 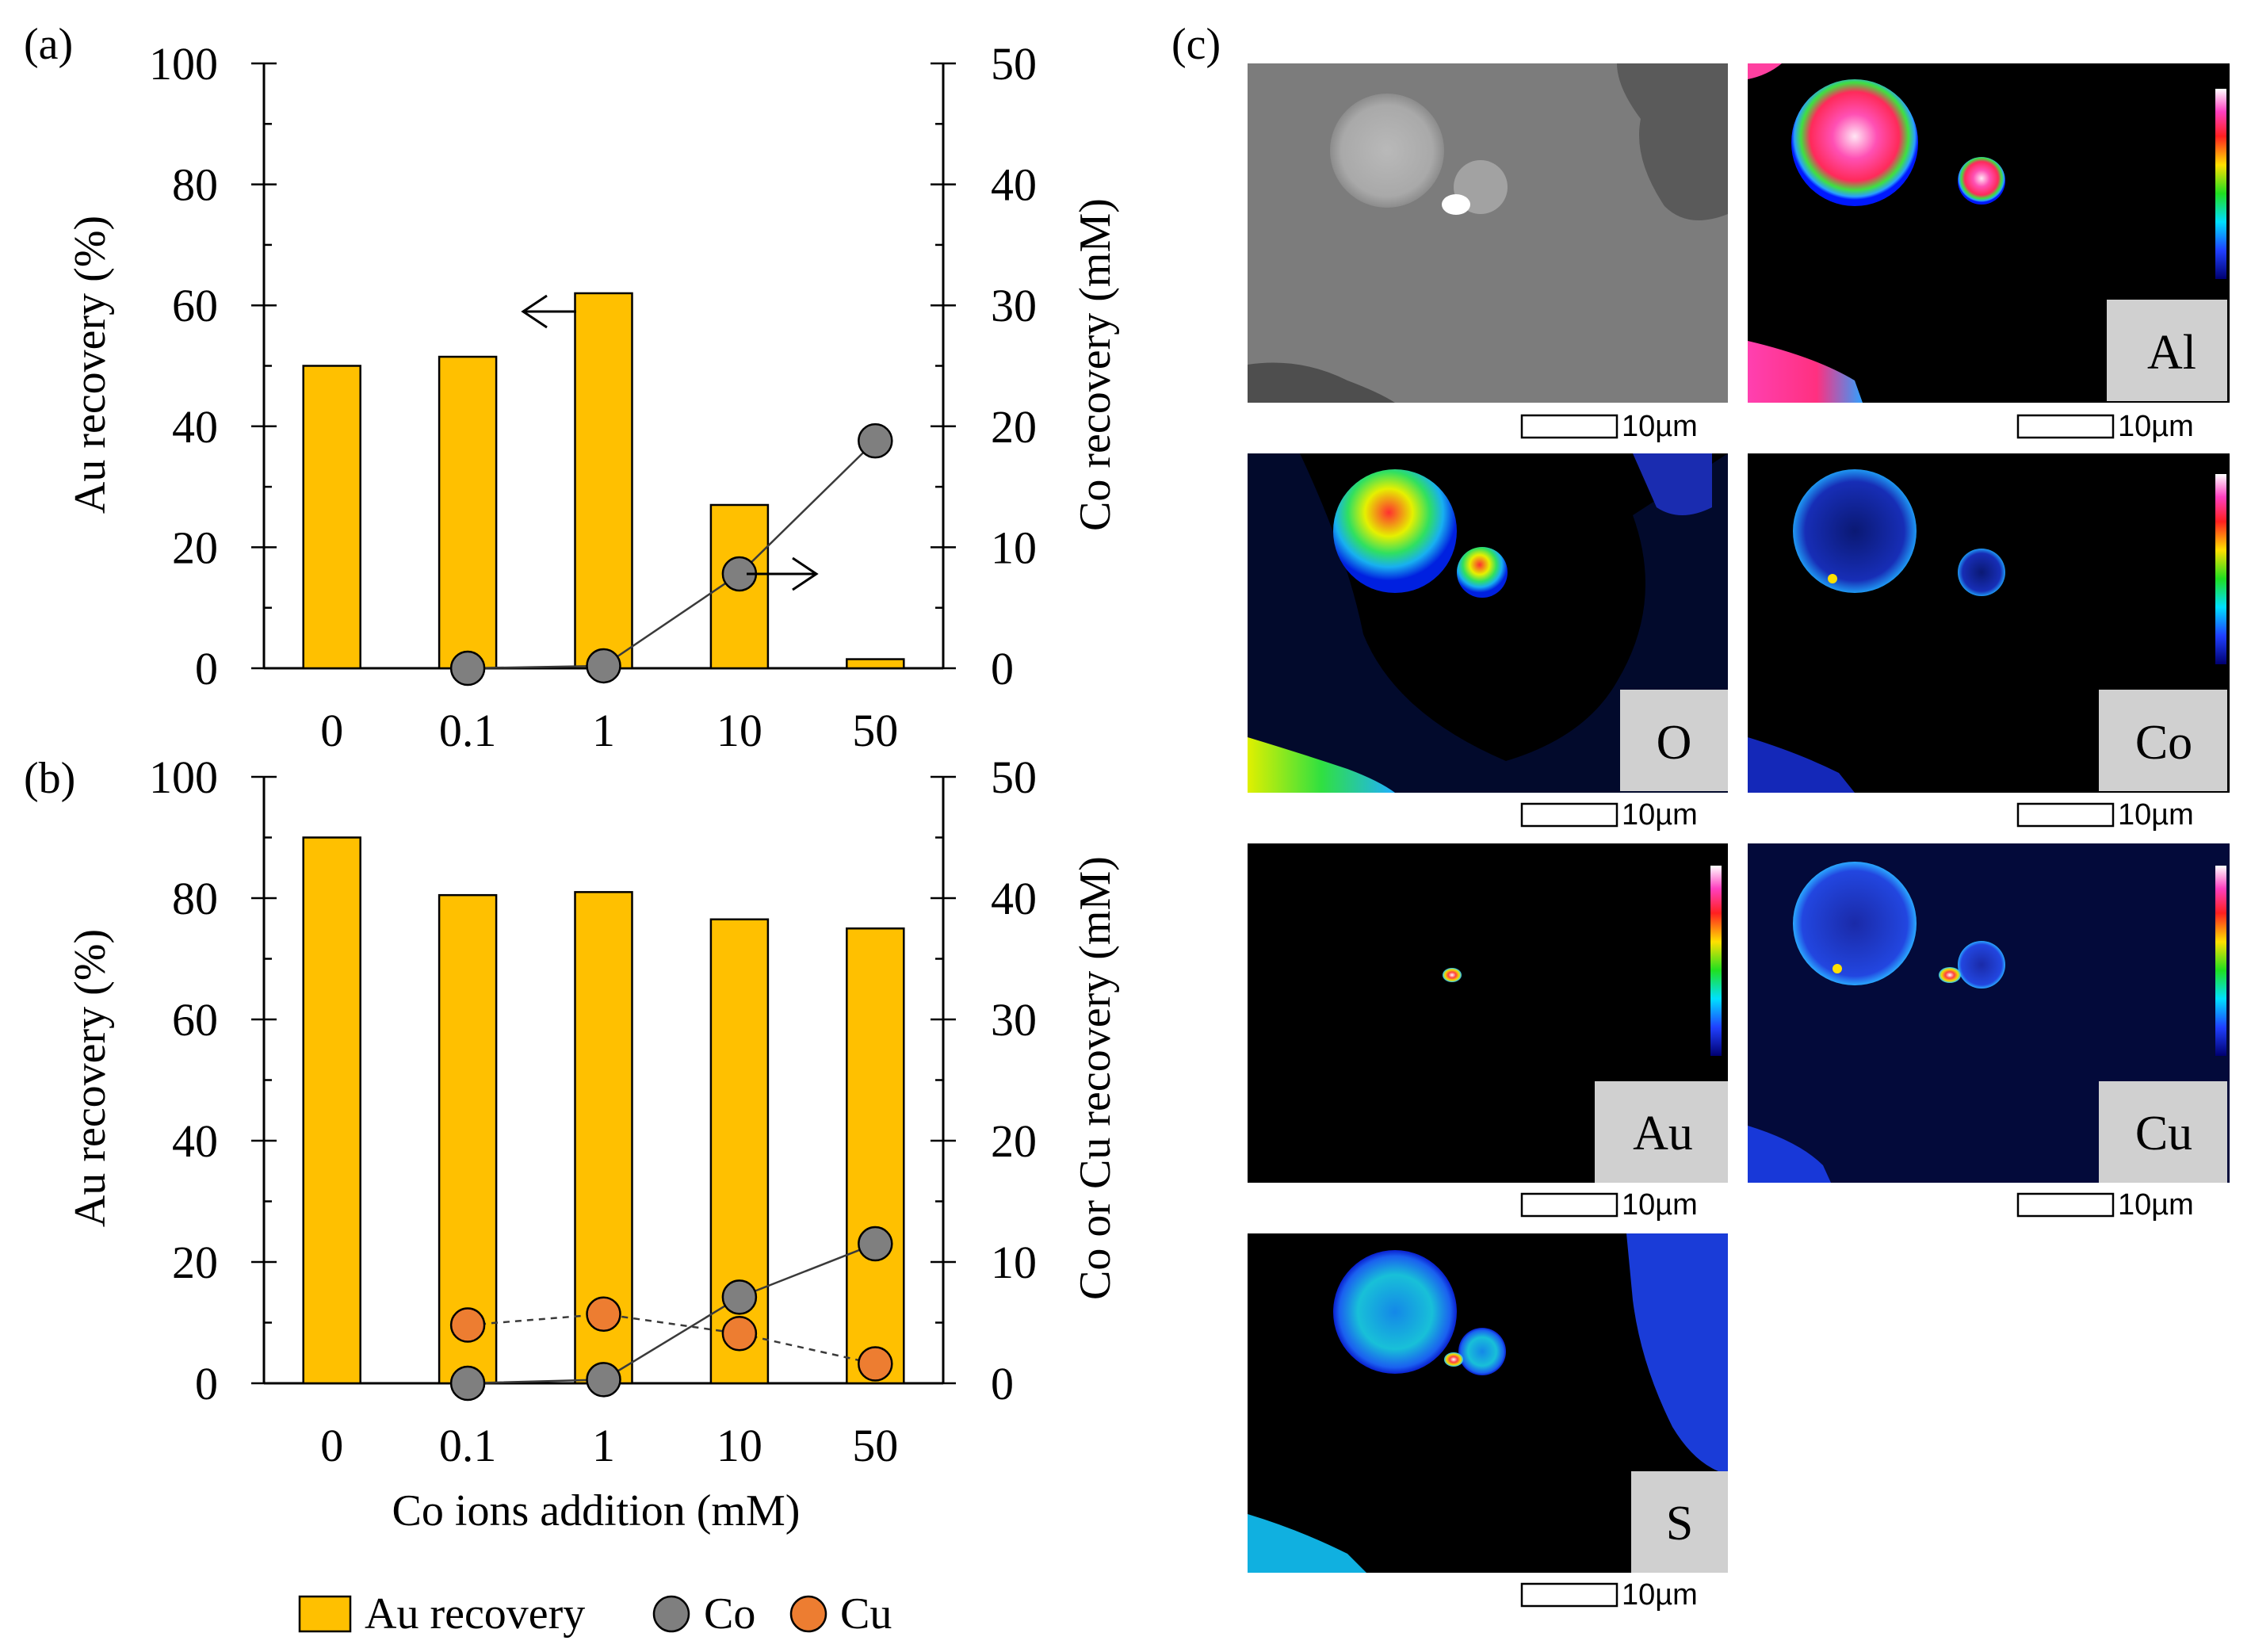 I want to click on cu-map-label: Cu, so click(x=2163, y=1134).